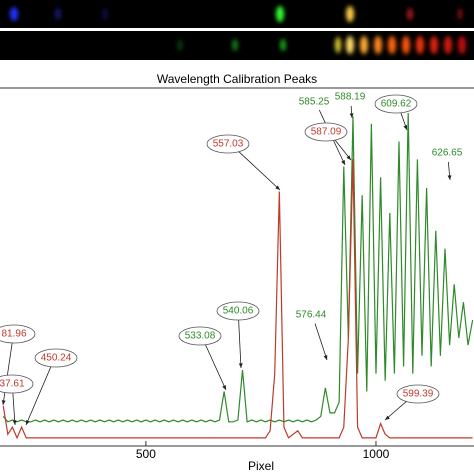 This screenshot has height=474, width=474. I want to click on annotation-label: 557.03, so click(228, 144).